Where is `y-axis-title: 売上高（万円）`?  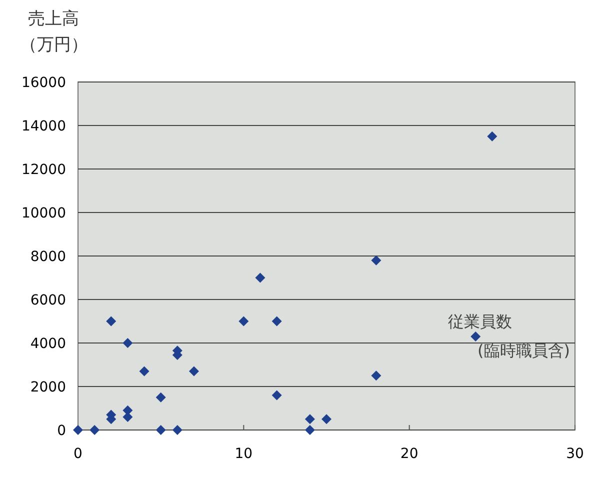 y-axis-title: 売上高（万円） is located at coordinates (54, 32).